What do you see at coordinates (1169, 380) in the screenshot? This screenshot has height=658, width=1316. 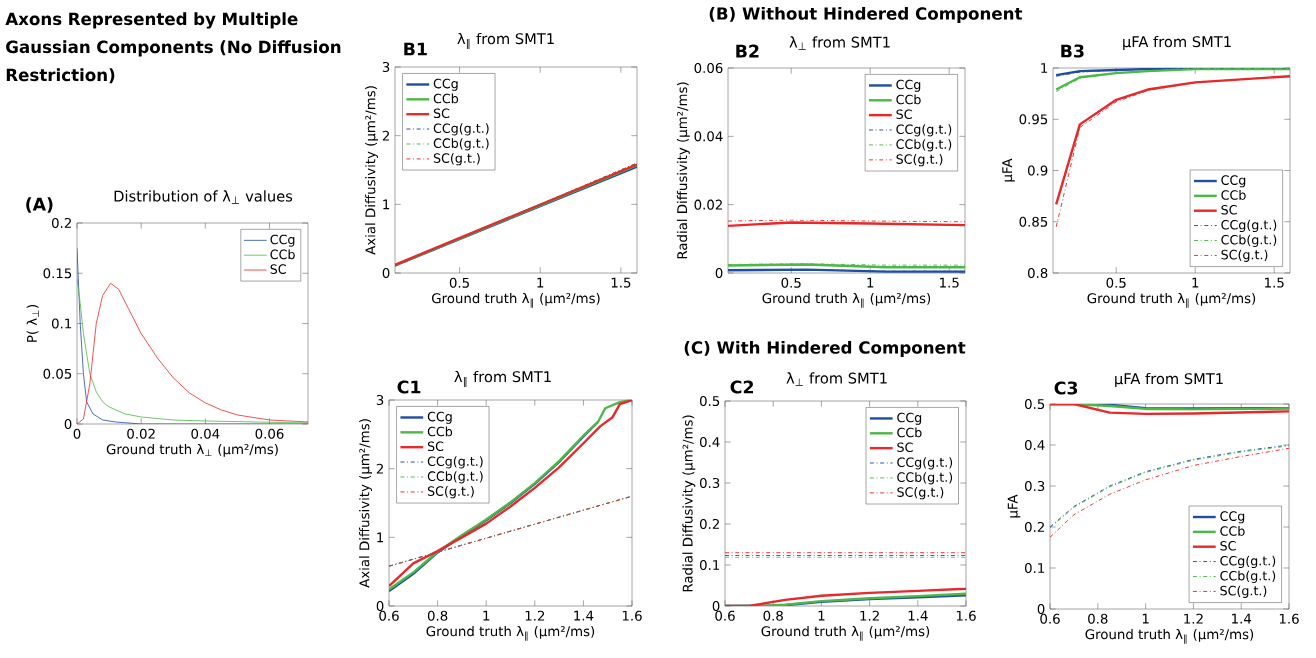 I see `chart-title: μFA from SMT1` at bounding box center [1169, 380].